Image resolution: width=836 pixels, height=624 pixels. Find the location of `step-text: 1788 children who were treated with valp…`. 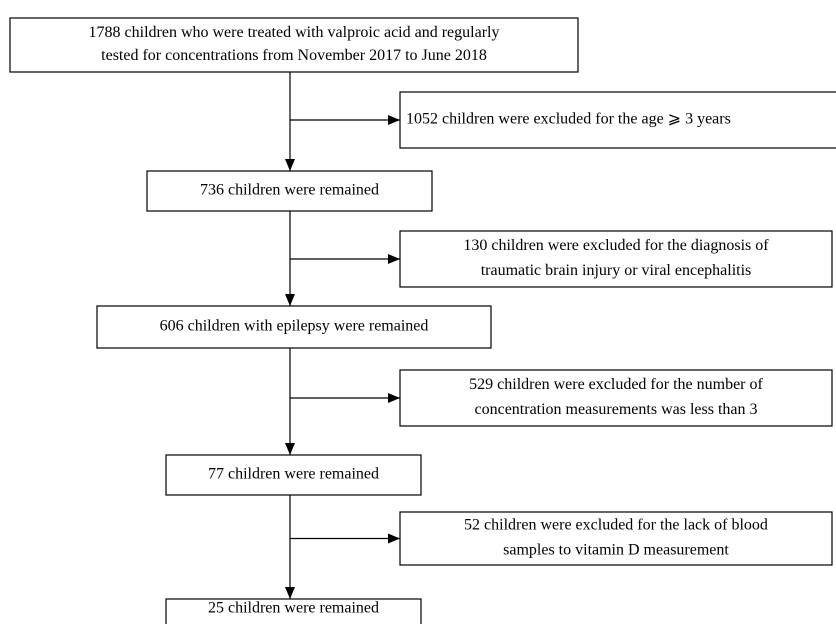

step-text: 1788 children who were treated with valp… is located at coordinates (294, 32).